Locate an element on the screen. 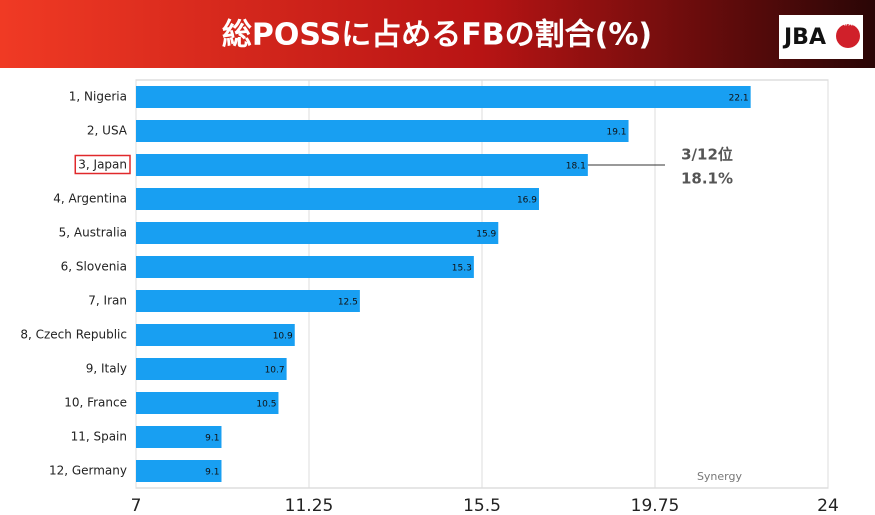 This screenshot has height=515, width=875. data-label: 18.1 is located at coordinates (576, 167).